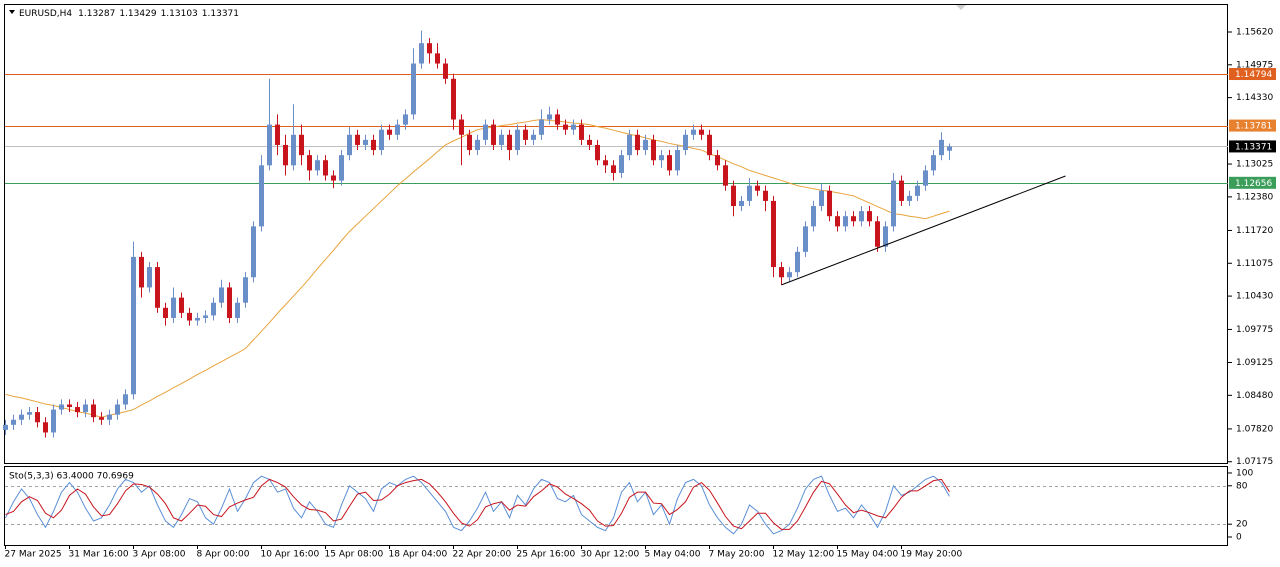 Image resolution: width=1280 pixels, height=567 pixels. Describe the element at coordinates (868, 555) in the screenshot. I see `x-tick-label: 15 May 04:00` at that location.